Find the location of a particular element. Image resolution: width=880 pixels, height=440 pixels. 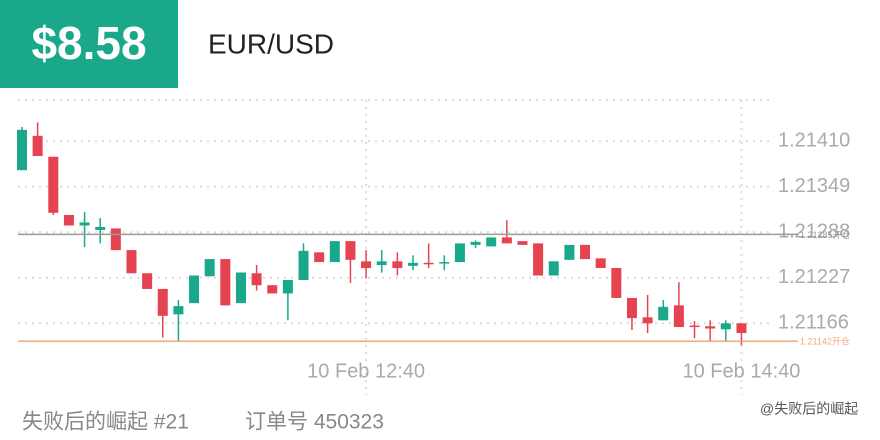

watermark: @失败后的崛起 is located at coordinates (809, 409).